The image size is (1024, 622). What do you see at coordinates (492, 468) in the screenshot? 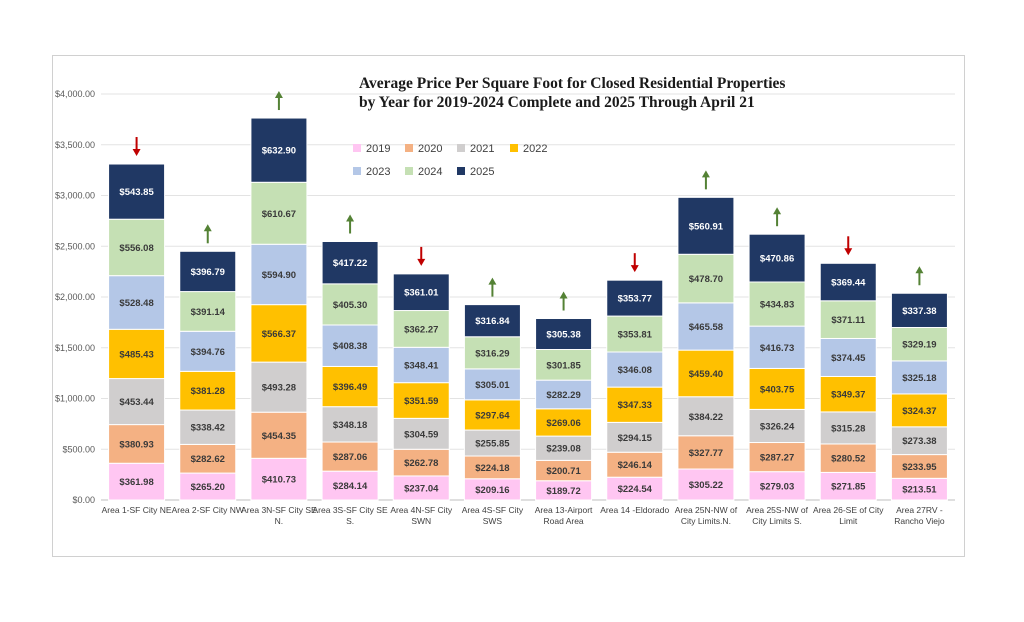
I see `data-label: $224.18` at bounding box center [492, 468].